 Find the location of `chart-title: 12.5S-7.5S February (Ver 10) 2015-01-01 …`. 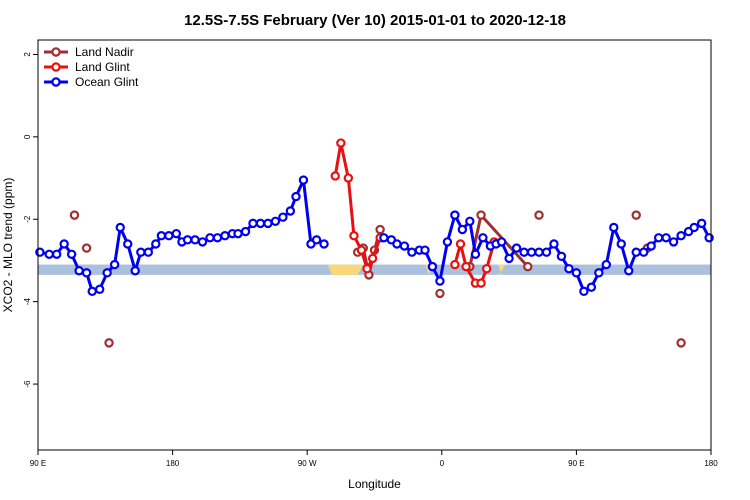

chart-title: 12.5S-7.5S February (Ver 10) 2015-01-01 … is located at coordinates (375, 20).